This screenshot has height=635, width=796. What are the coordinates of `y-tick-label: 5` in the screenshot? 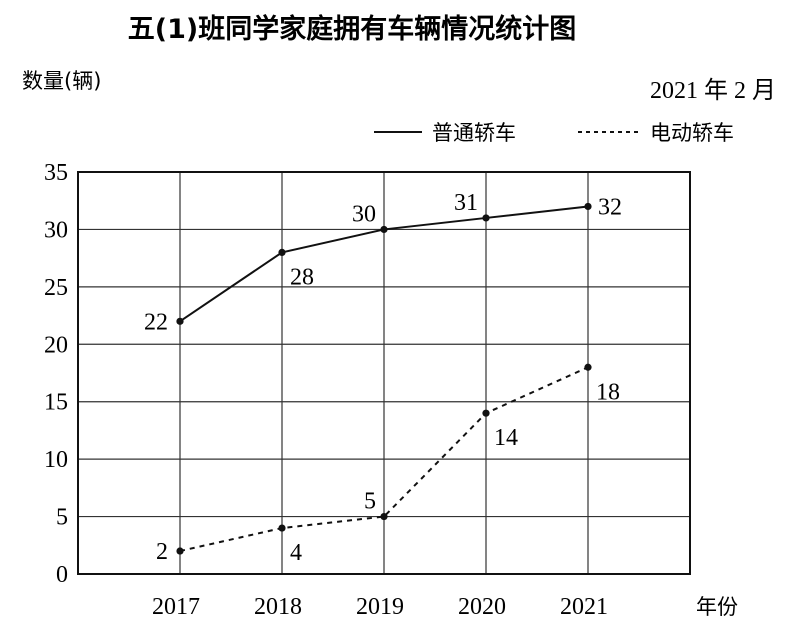 It's located at (62, 518).